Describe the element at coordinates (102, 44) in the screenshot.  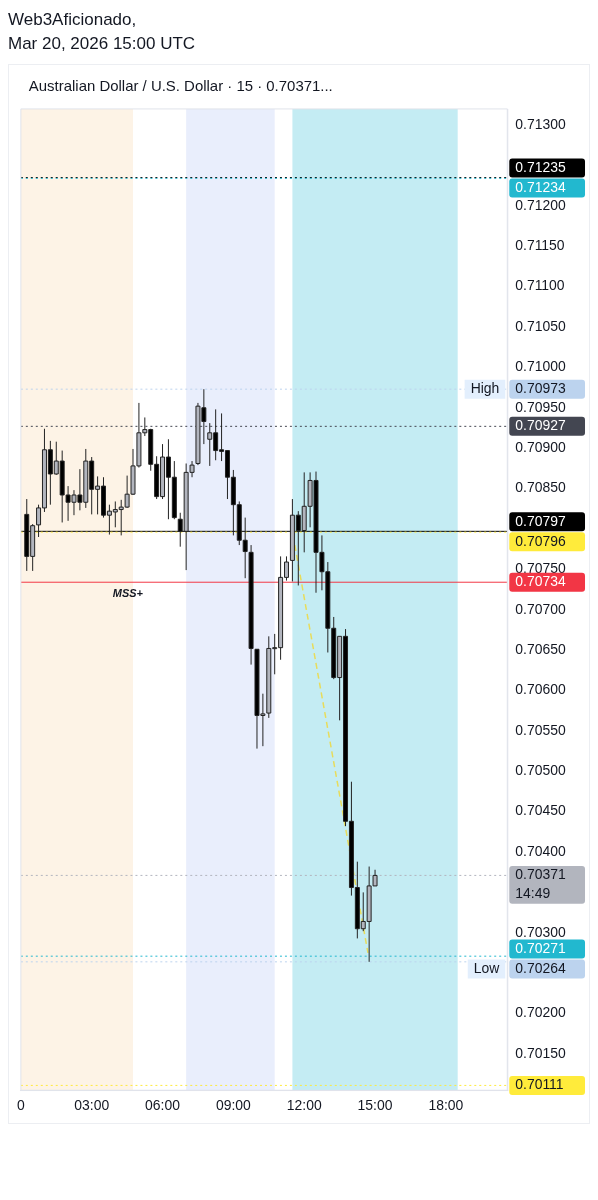
I see `text: Mar 20, 2026 15:00 UTC` at that location.